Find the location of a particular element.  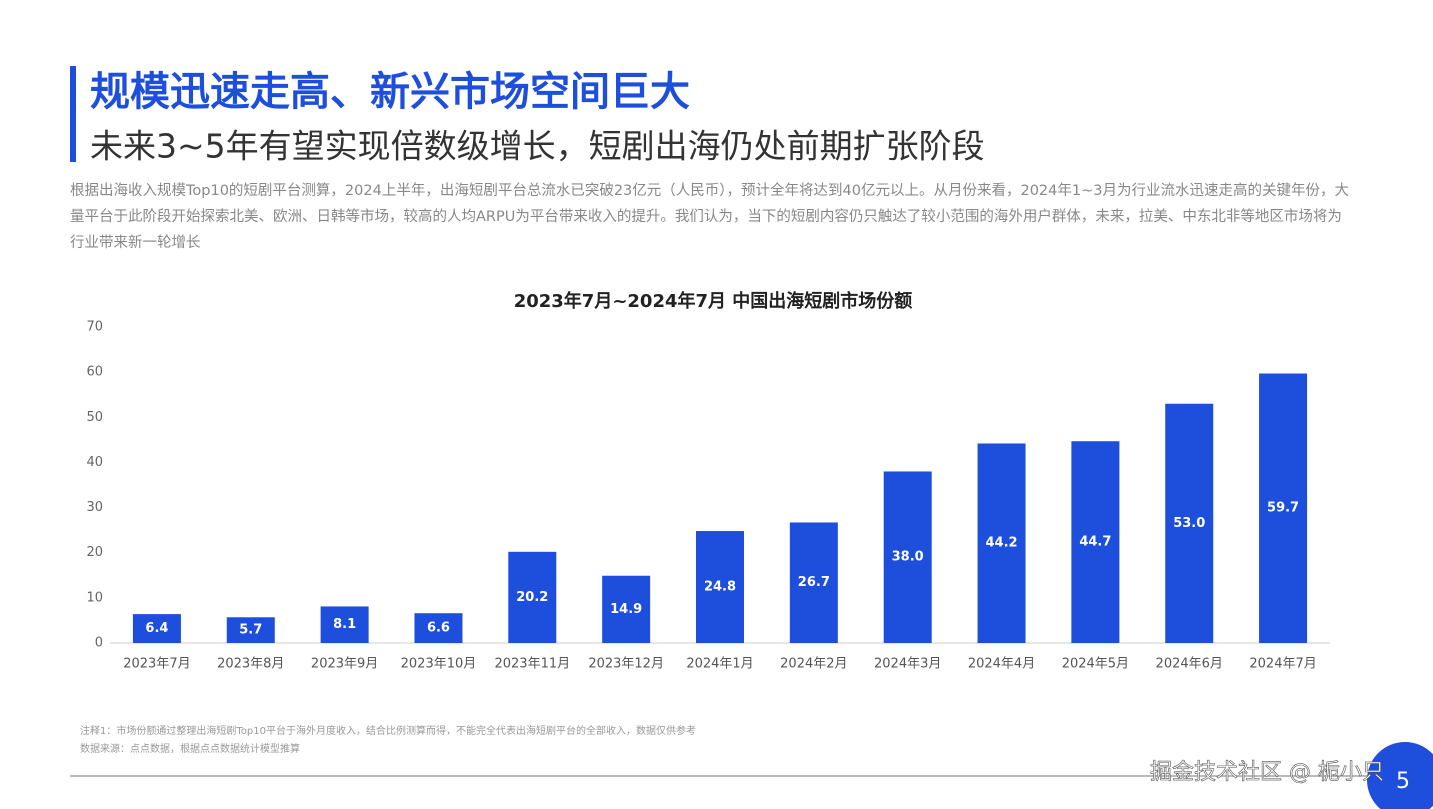

title: 规模迅速走高、新兴市场空间巨大 is located at coordinates (390, 92).